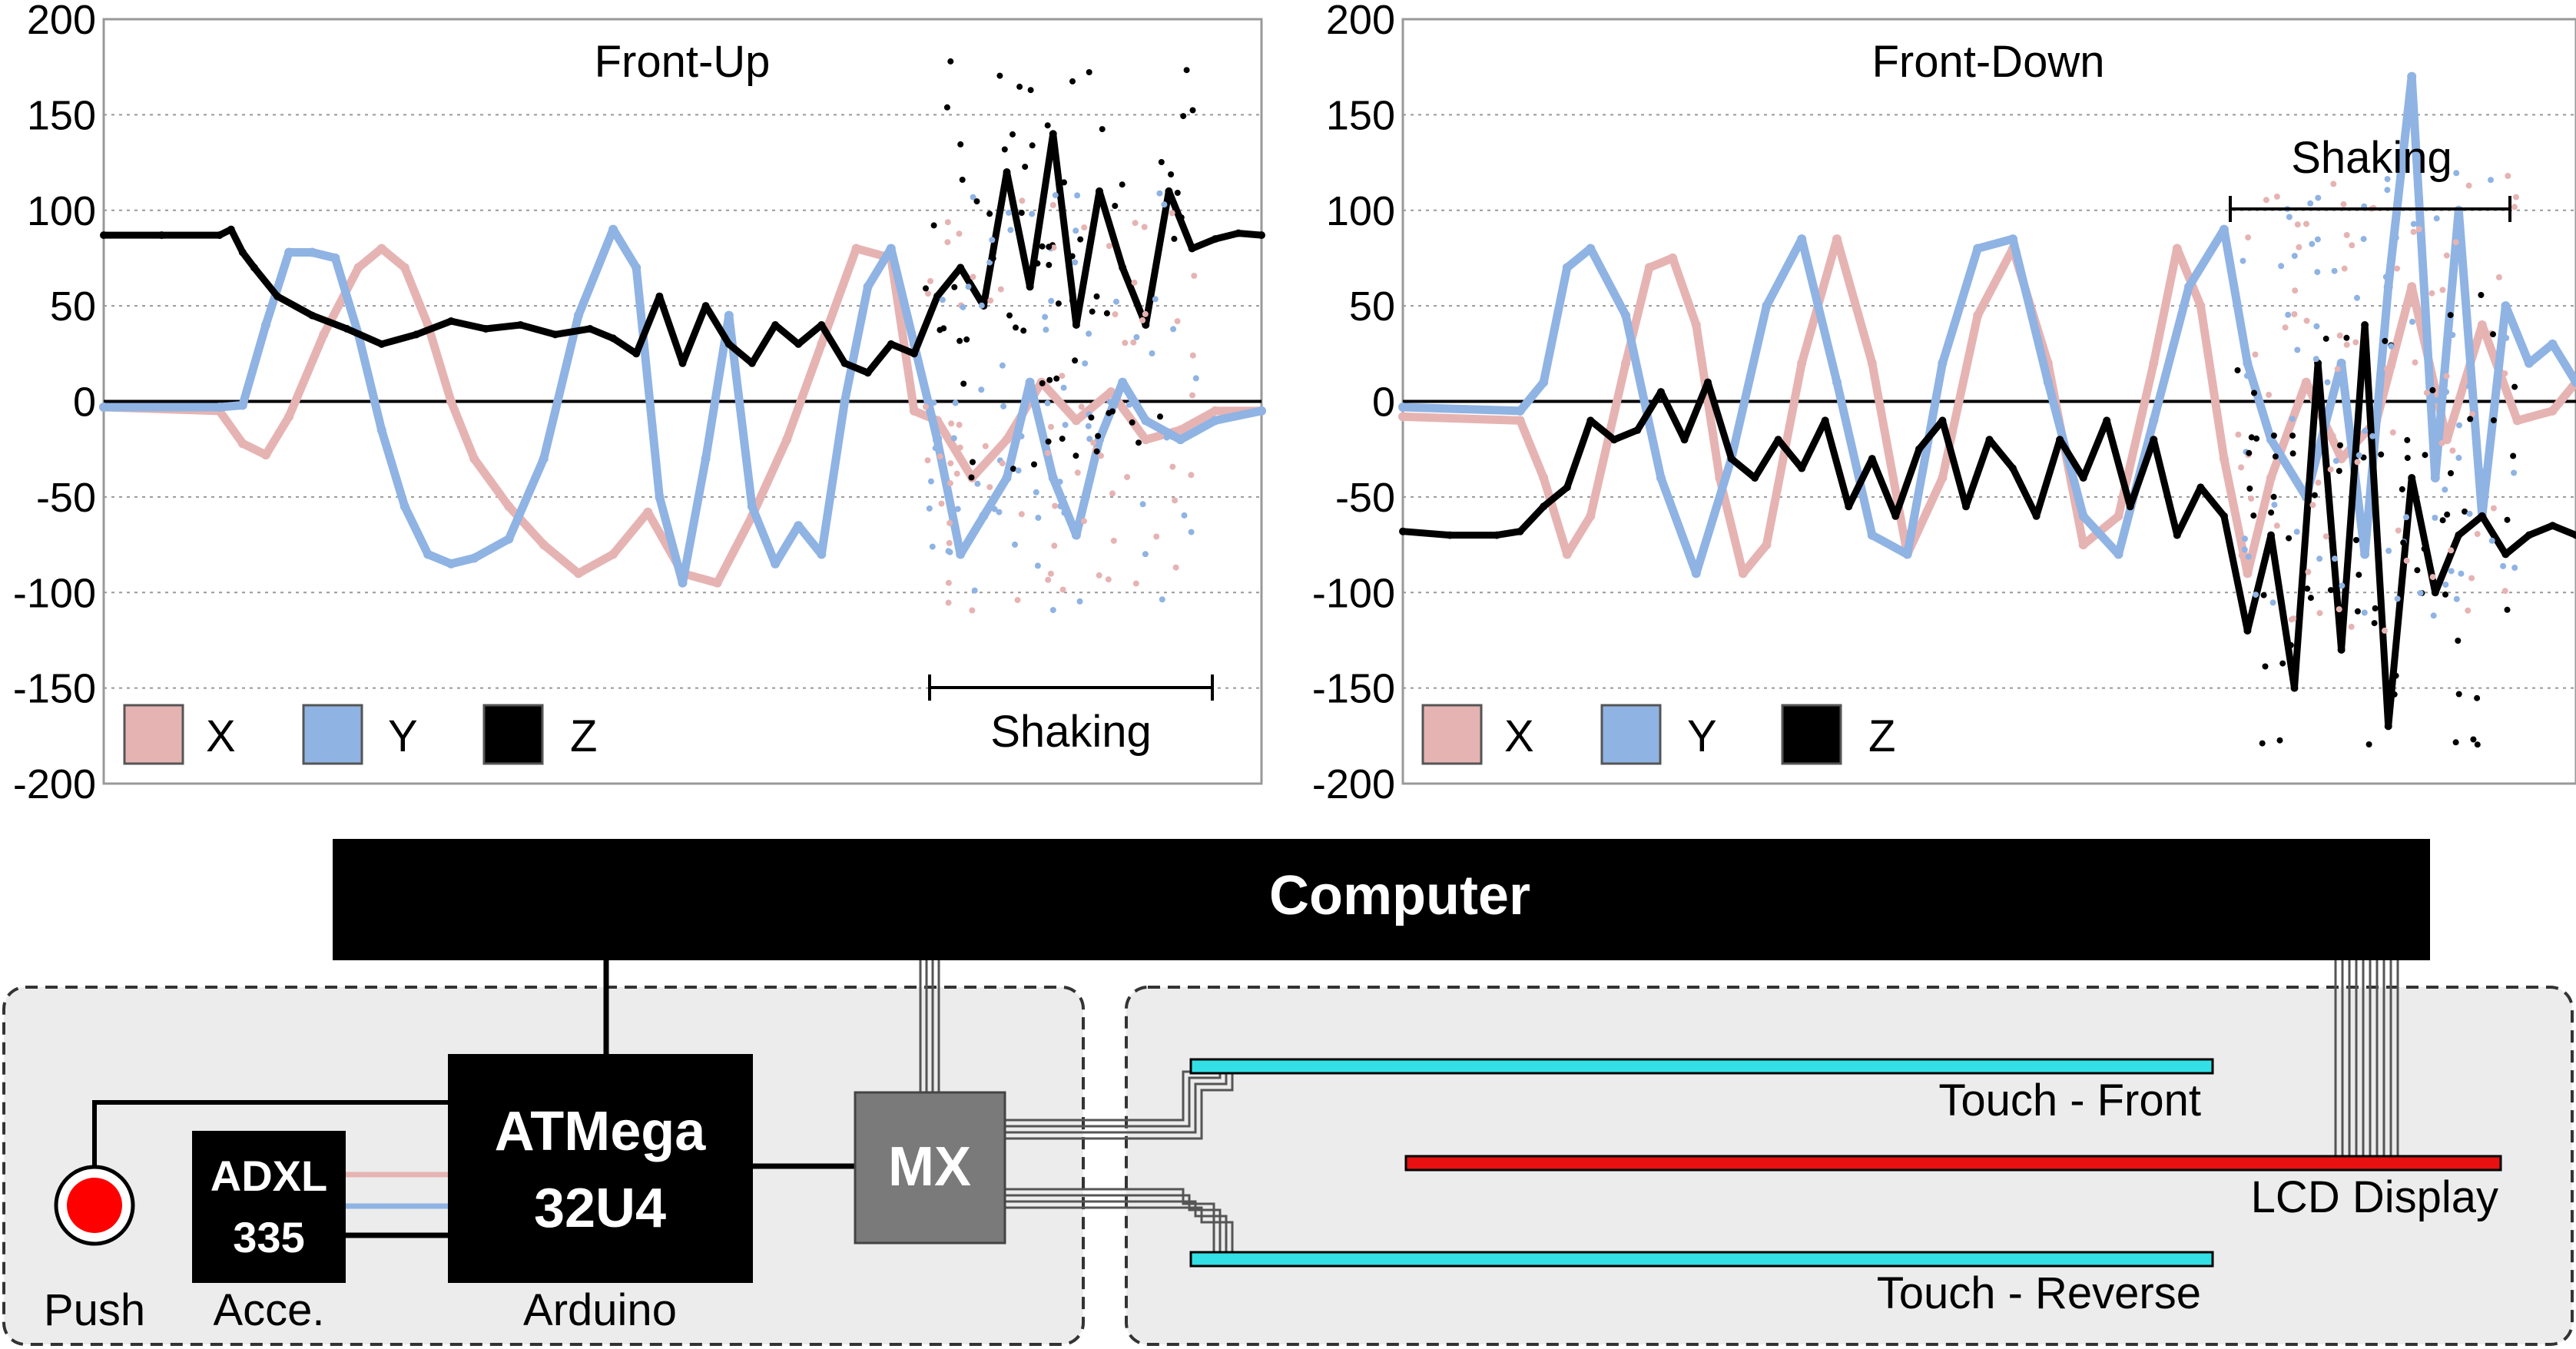 This screenshot has width=2576, height=1349. Describe the element at coordinates (2366, 1056) in the screenshot. I see `lcd-bus` at that location.